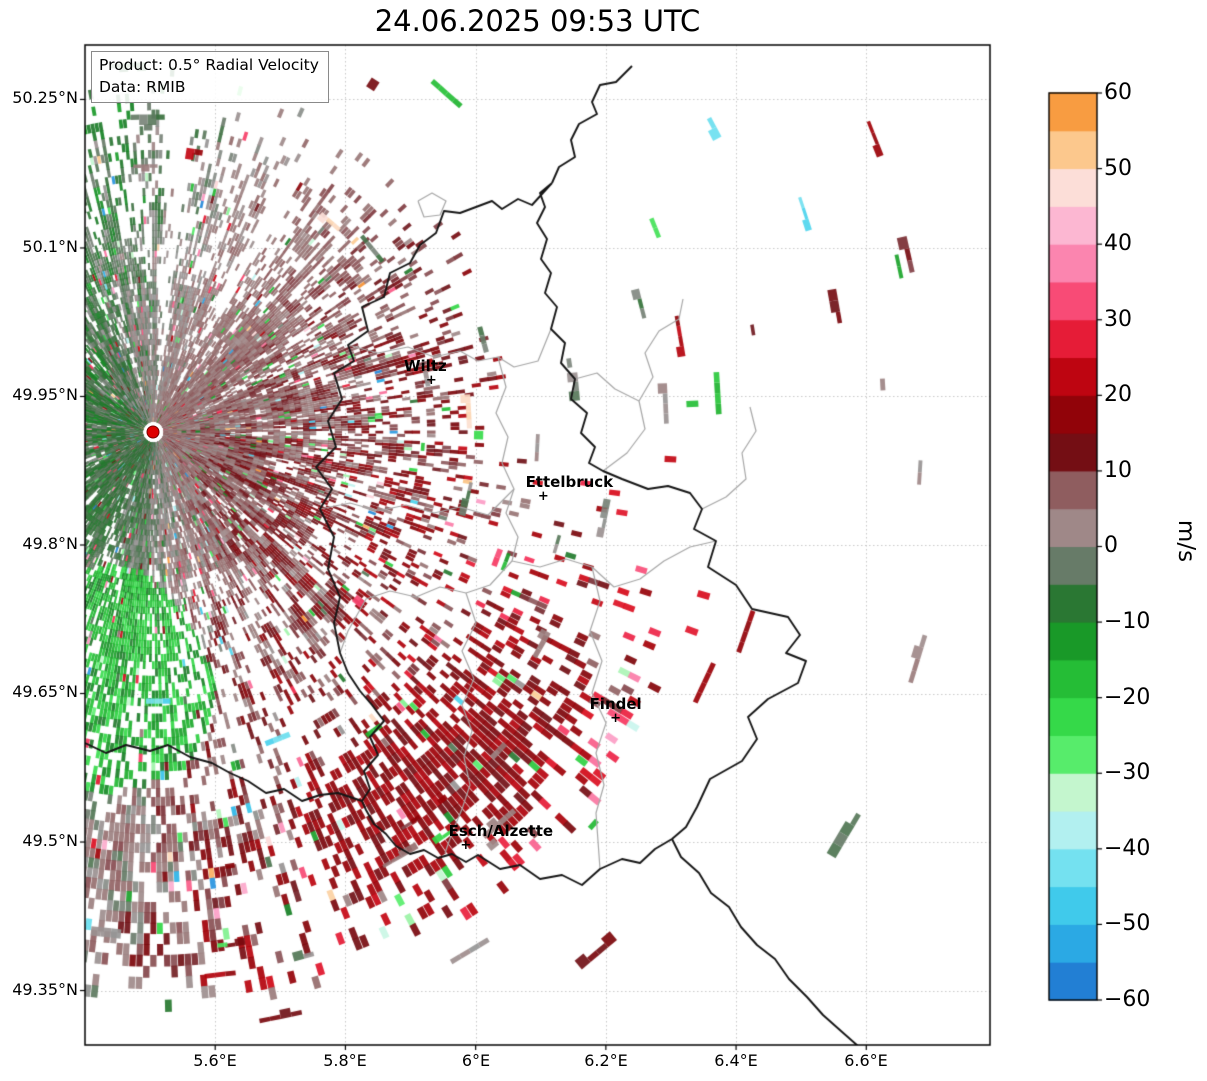 The image size is (1207, 1081). I want to click on colorbar-tick-10: 10, so click(1118, 470).